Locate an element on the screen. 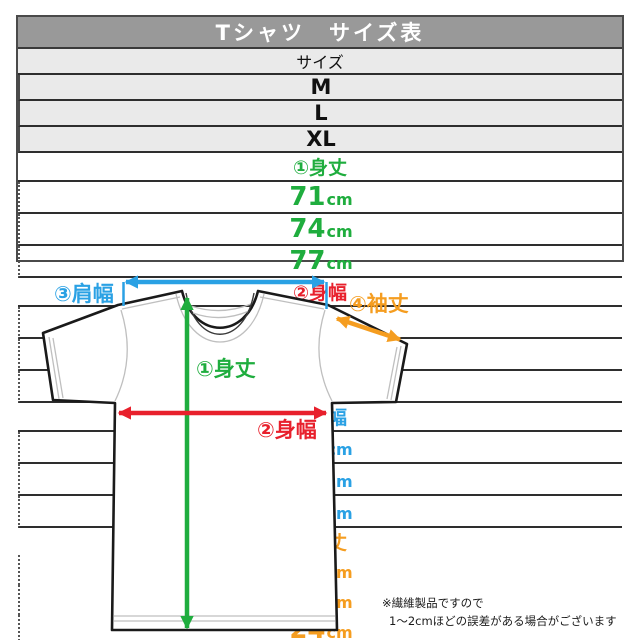  col-header-l: L is located at coordinates (320, 114).